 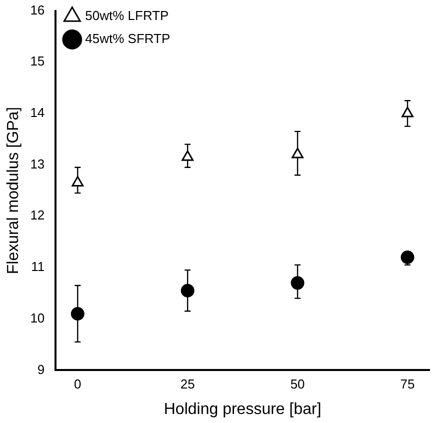 I want to click on y-tick-label: 13, so click(x=37, y=164).